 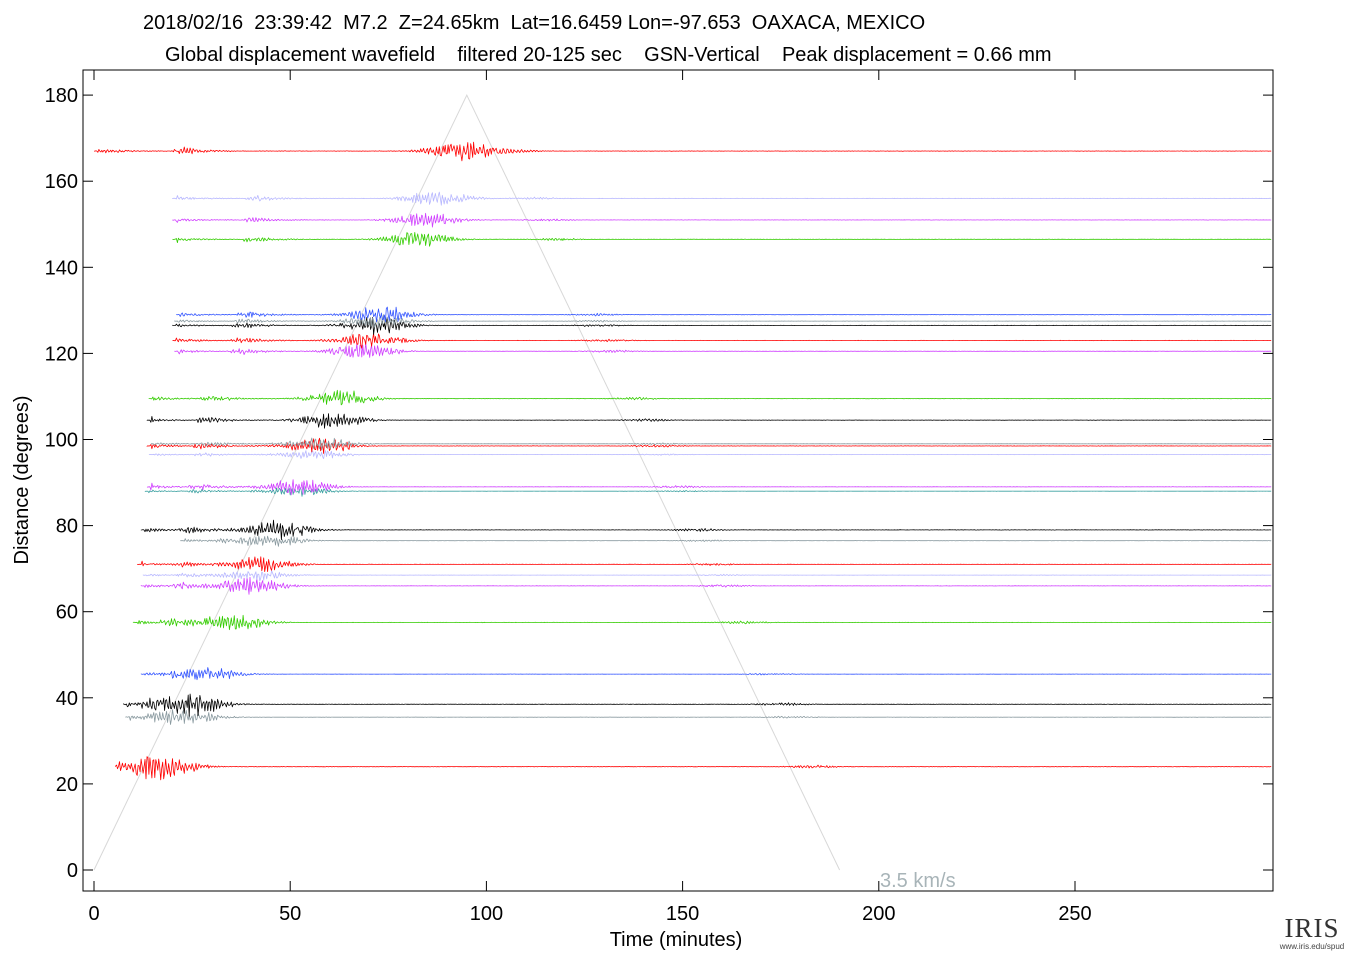 I want to click on y-axis-label: Distance (degrees), so click(x=22, y=480).